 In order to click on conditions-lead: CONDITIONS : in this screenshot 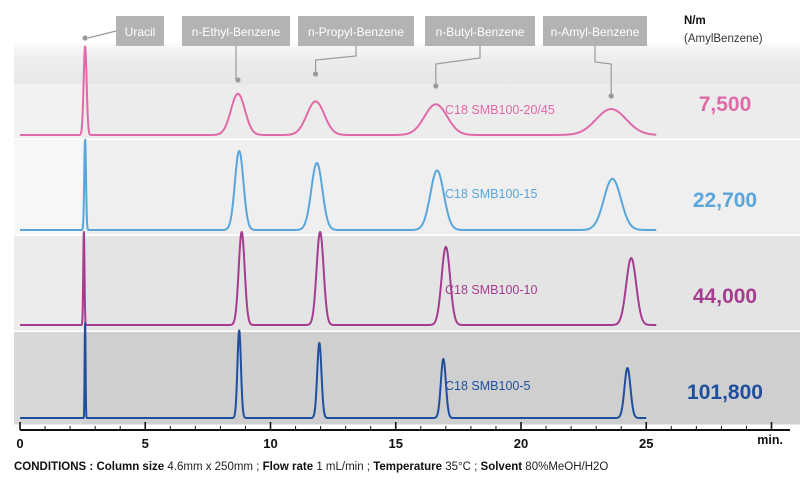, I will do `click(54, 467)`.